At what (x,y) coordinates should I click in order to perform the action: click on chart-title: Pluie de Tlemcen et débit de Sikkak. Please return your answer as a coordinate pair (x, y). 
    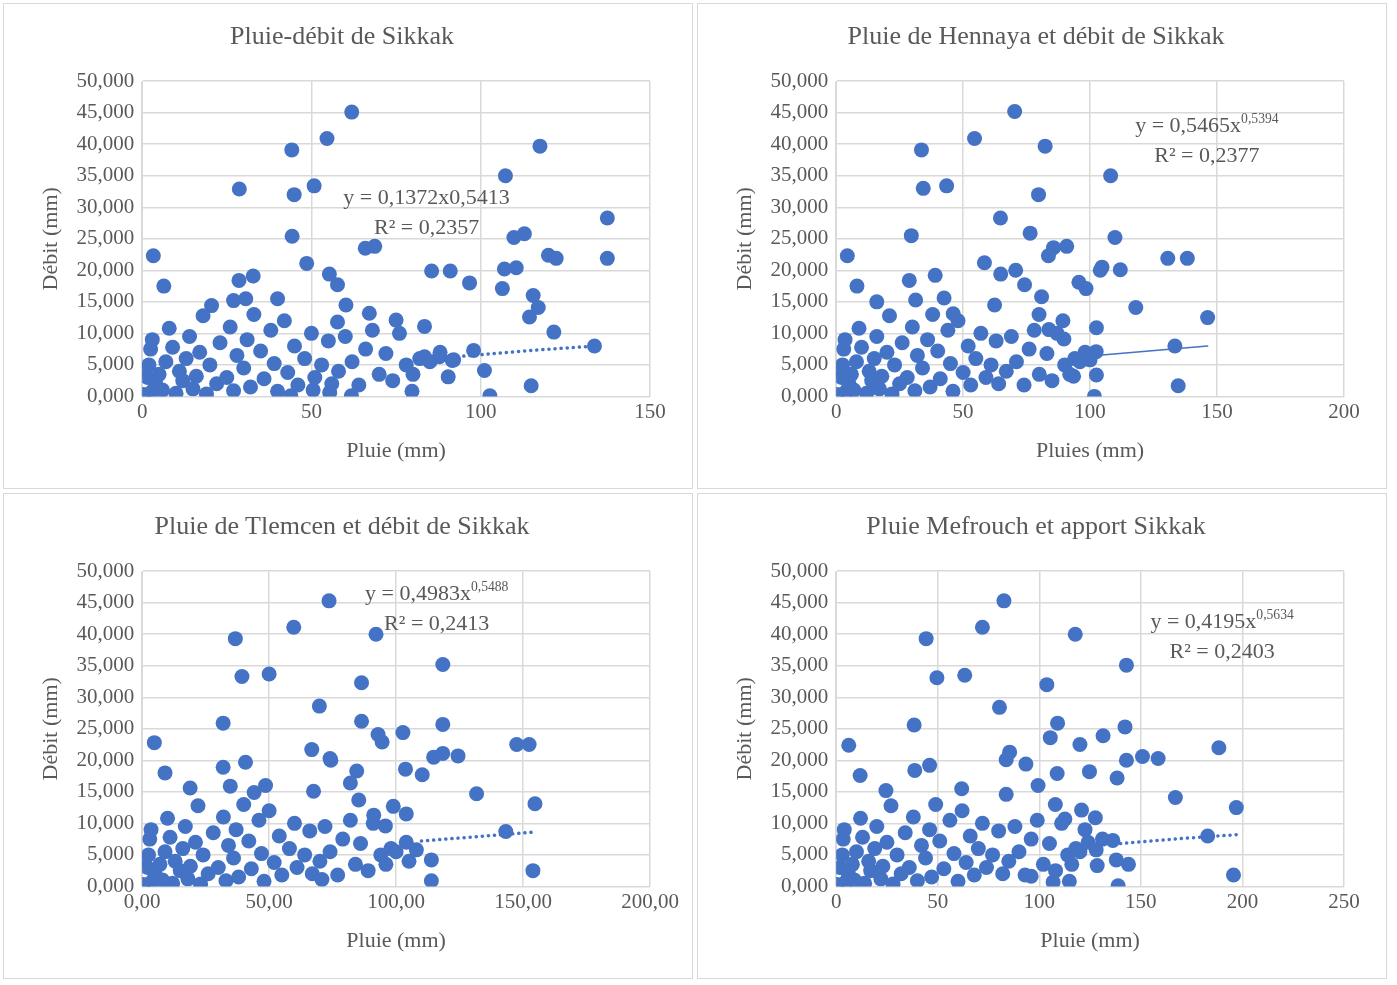
    Looking at the image, I should click on (342, 526).